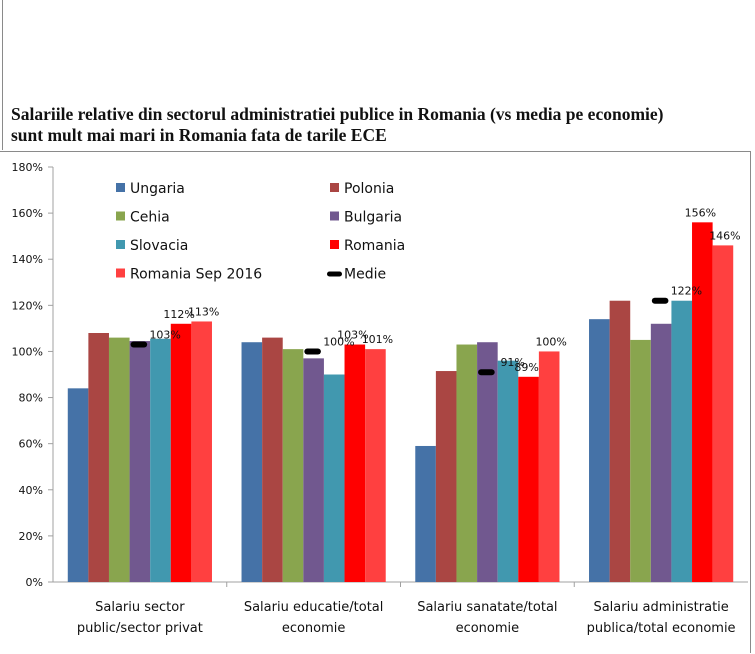  I want to click on y-tick-label: 140%, so click(27, 259).